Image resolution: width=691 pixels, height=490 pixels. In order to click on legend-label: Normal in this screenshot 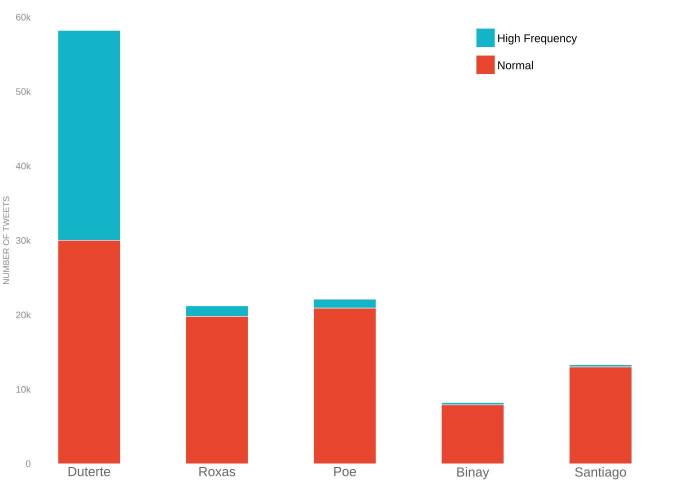, I will do `click(515, 65)`.